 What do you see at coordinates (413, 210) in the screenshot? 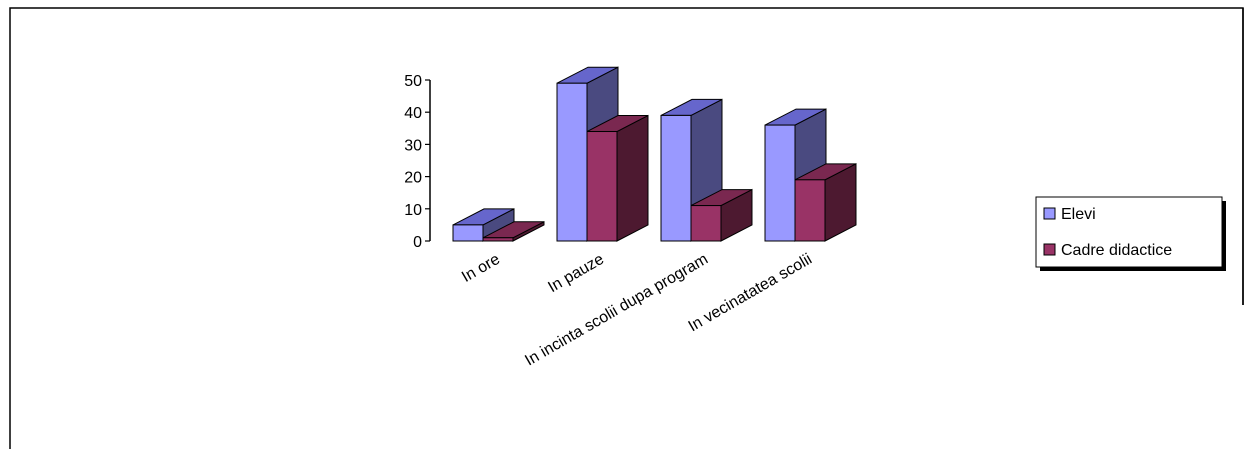
I see `y-tick-label: 10` at bounding box center [413, 210].